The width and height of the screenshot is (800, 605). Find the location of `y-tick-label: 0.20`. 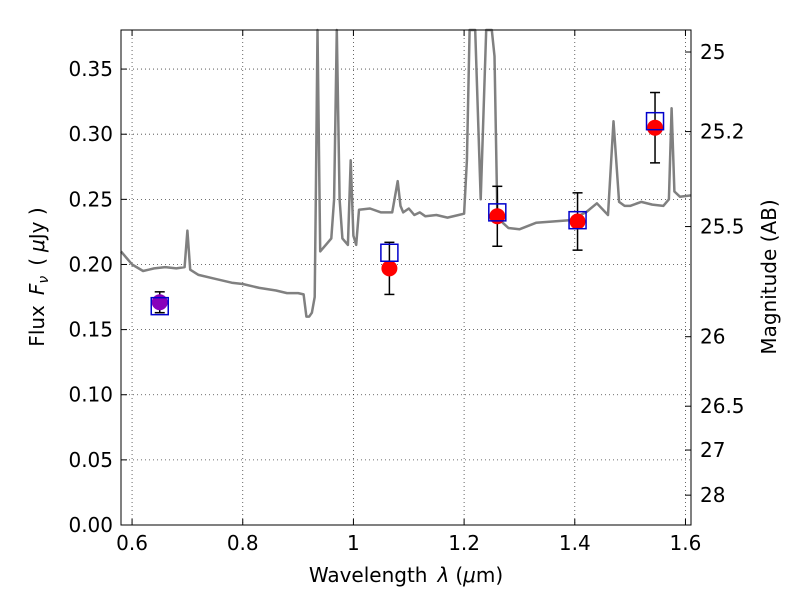

y-tick-label: 0.20 is located at coordinates (90, 264).